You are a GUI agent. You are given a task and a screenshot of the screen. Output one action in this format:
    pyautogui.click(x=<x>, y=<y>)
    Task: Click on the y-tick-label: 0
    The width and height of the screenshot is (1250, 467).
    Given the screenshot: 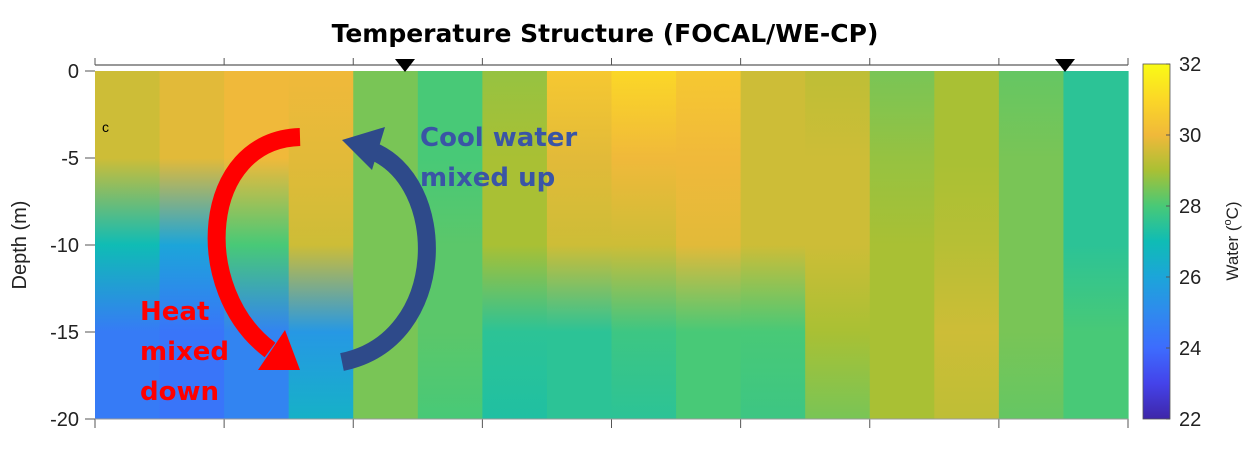 What is the action you would take?
    pyautogui.click(x=73, y=72)
    